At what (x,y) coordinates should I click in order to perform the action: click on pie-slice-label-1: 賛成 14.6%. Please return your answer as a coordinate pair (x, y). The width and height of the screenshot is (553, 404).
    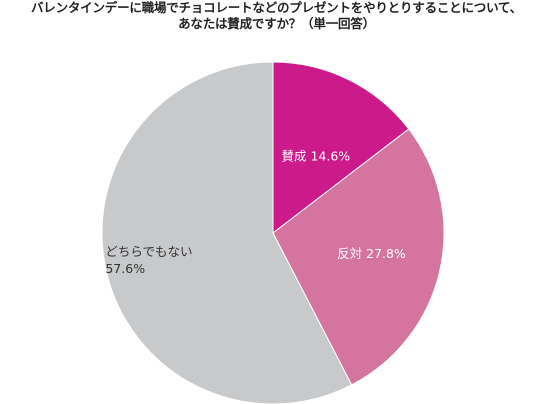
    Looking at the image, I should click on (316, 155).